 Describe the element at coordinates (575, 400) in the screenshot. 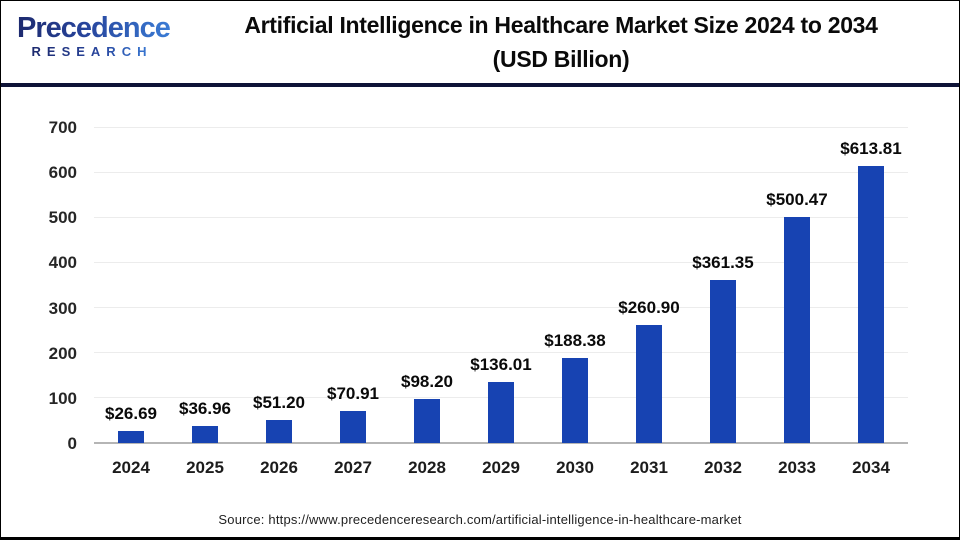

I see `bar-2030` at that location.